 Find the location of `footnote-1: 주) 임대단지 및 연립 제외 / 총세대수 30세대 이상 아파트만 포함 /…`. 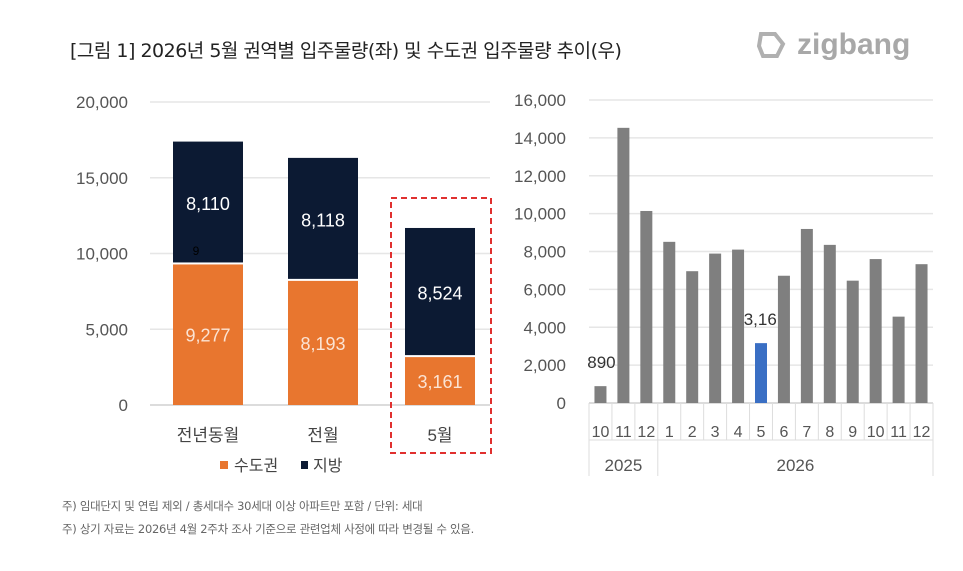

footnote-1: 주) 임대단지 및 연립 제외 / 총세대수 30세대 이상 아파트만 포함 /… is located at coordinates (242, 506).